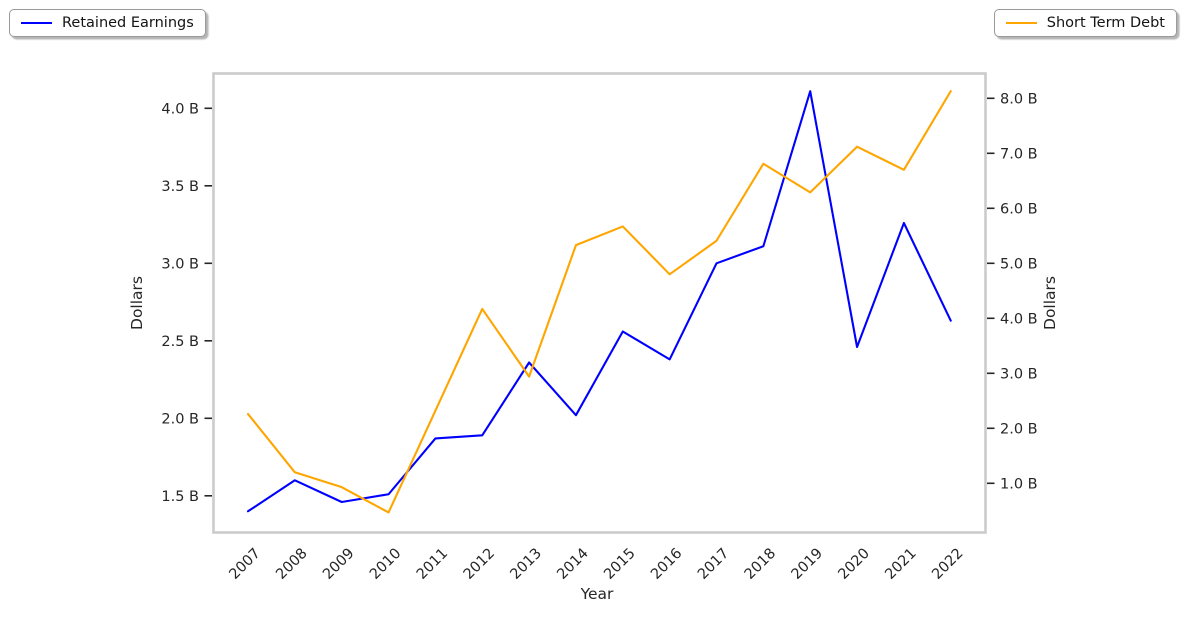 Image resolution: width=1184 pixels, height=618 pixels. What do you see at coordinates (385, 563) in the screenshot?
I see `x-tick-label: 2010` at bounding box center [385, 563].